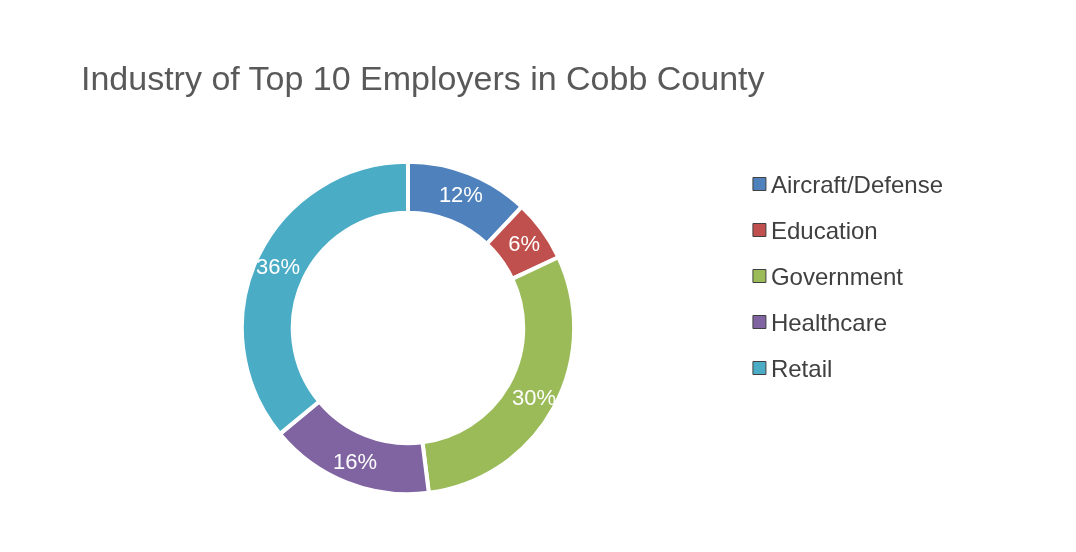 The width and height of the screenshot is (1076, 552). What do you see at coordinates (837, 276) in the screenshot?
I see `legend-label: Government` at bounding box center [837, 276].